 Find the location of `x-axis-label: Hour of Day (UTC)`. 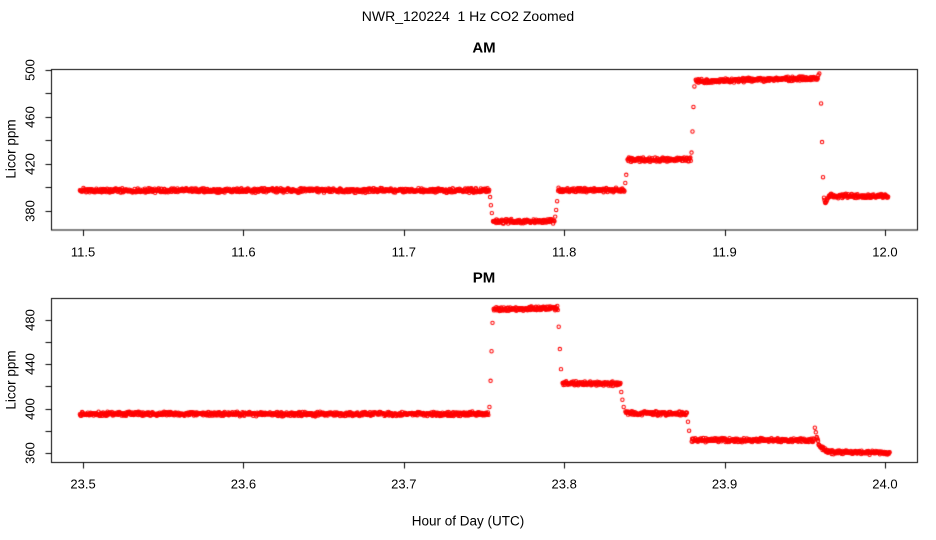

x-axis-label: Hour of Day (UTC) is located at coordinates (468, 521).